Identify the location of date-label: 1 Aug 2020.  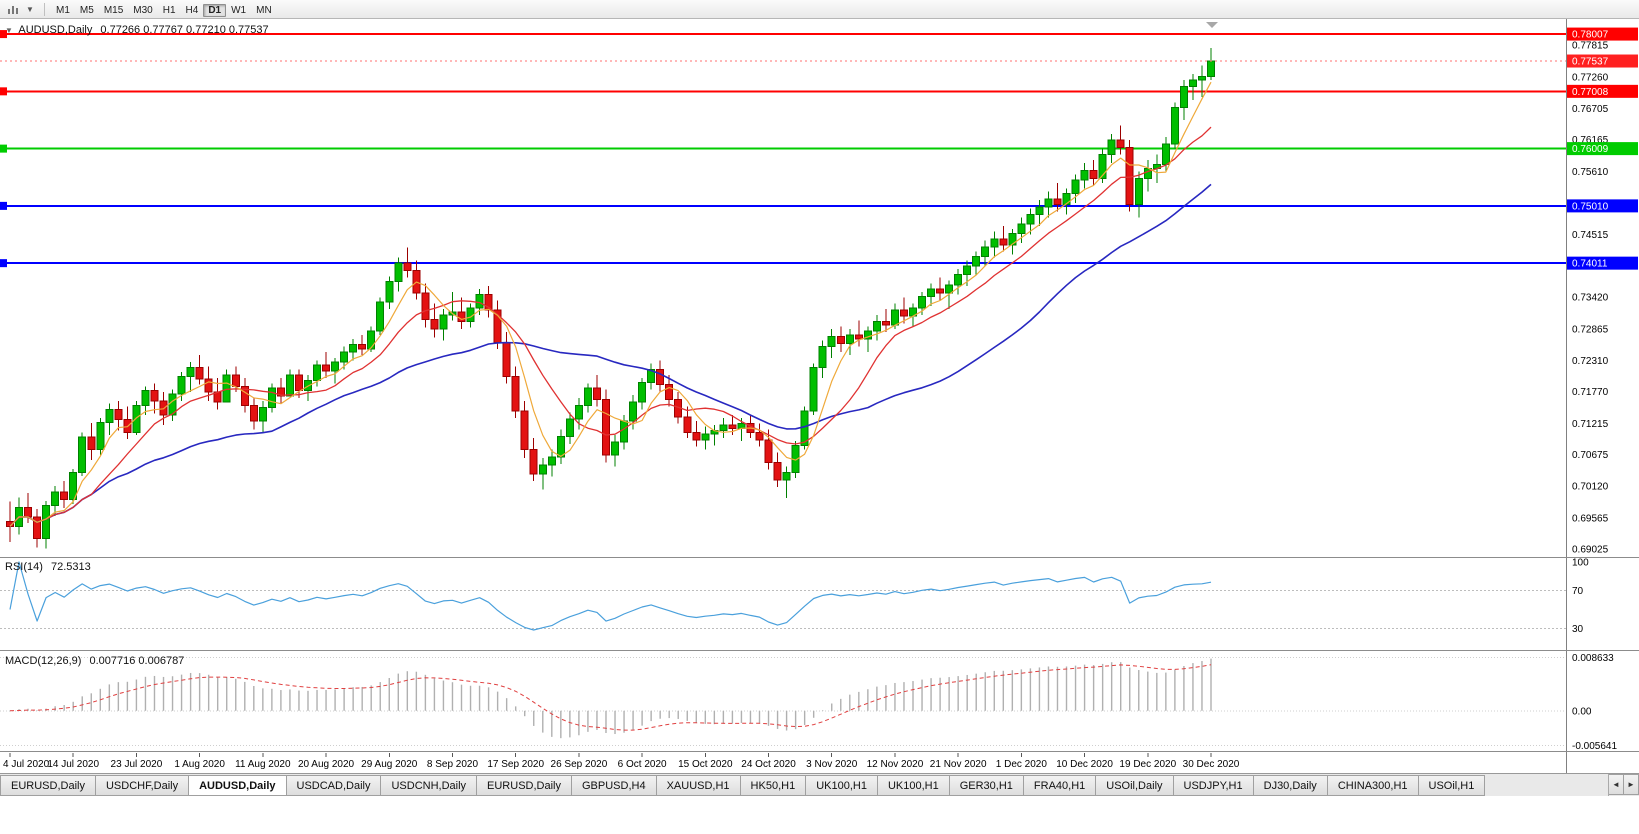
(199, 764).